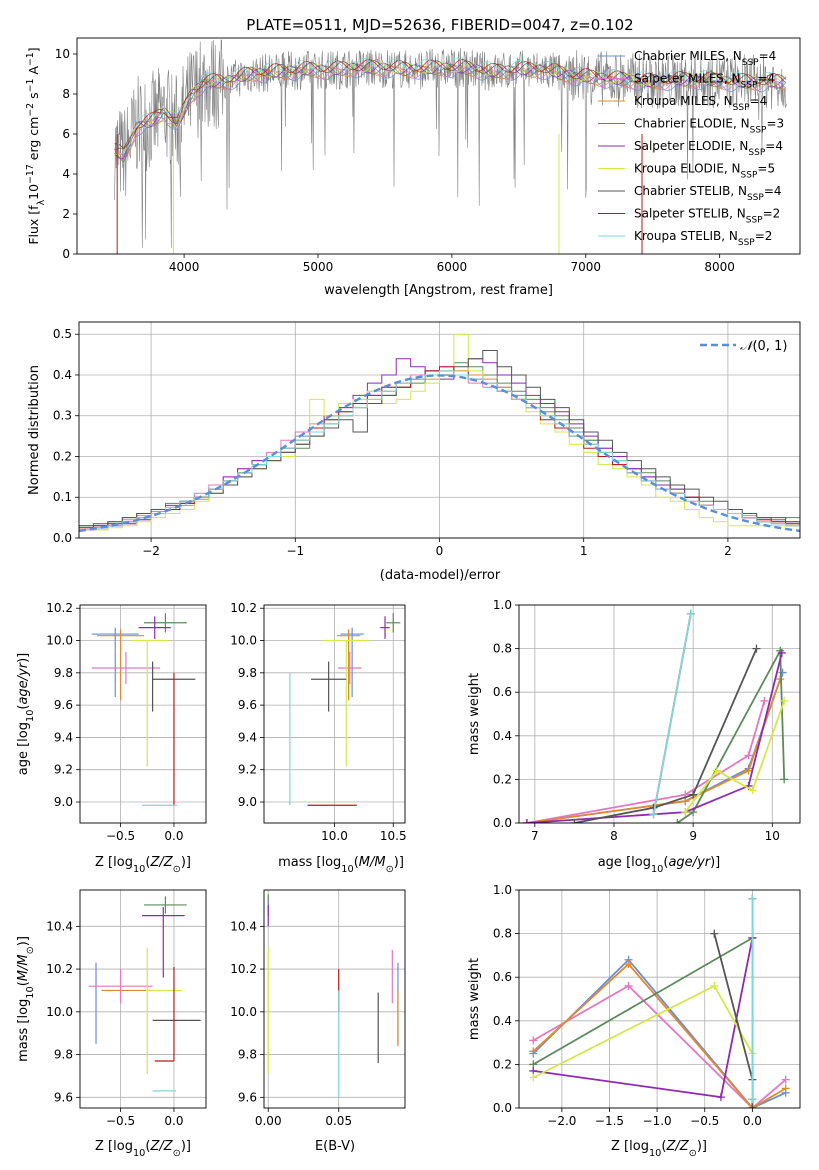  What do you see at coordinates (393, 836) in the screenshot?
I see `tick-label-x: 10.5` at bounding box center [393, 836].